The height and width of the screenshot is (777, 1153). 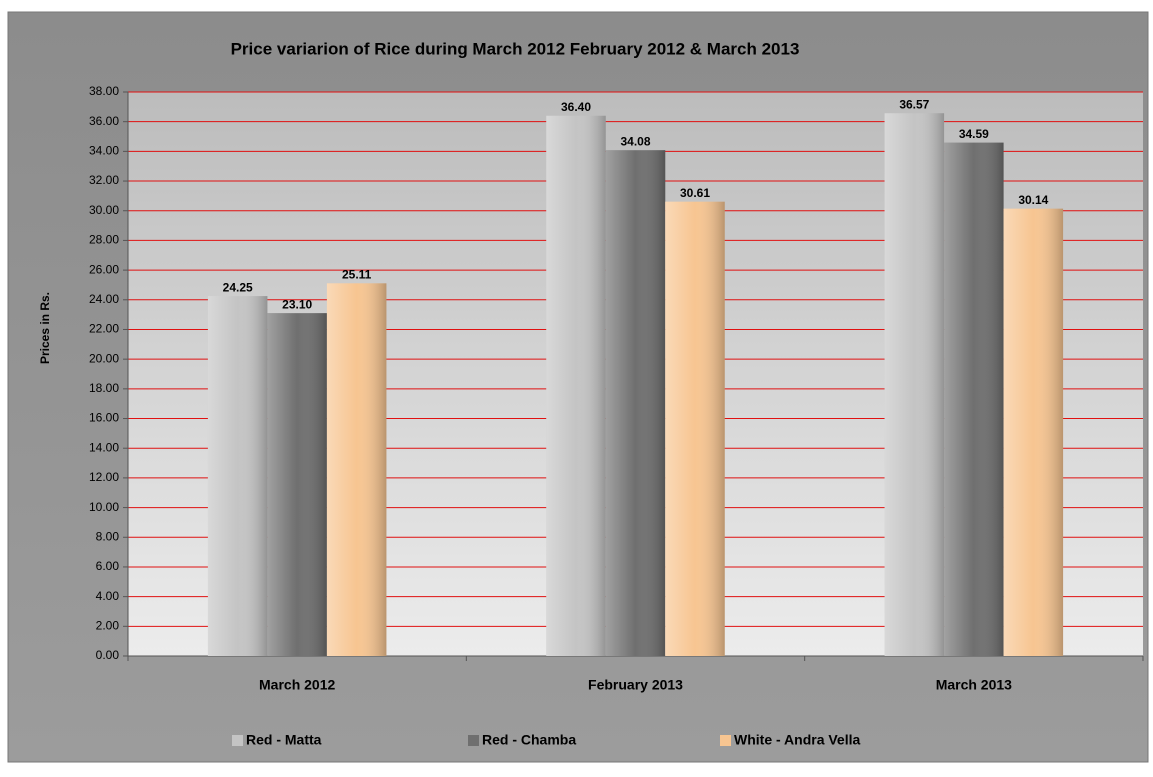 What do you see at coordinates (104, 358) in the screenshot?
I see `y-tick-label: 20.00` at bounding box center [104, 358].